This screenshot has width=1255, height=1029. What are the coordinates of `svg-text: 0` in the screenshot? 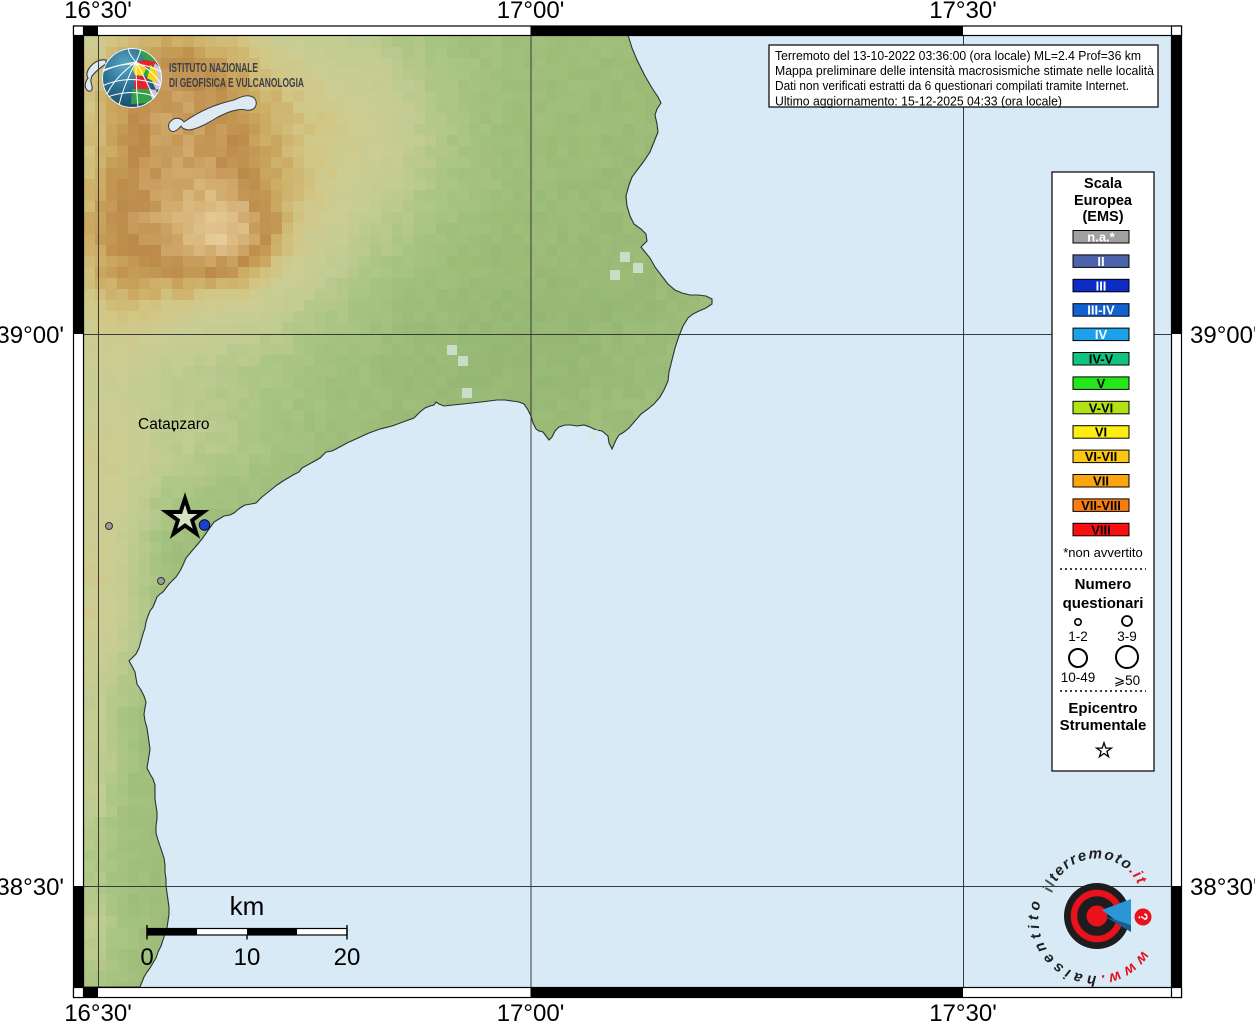 It's located at (146, 957).